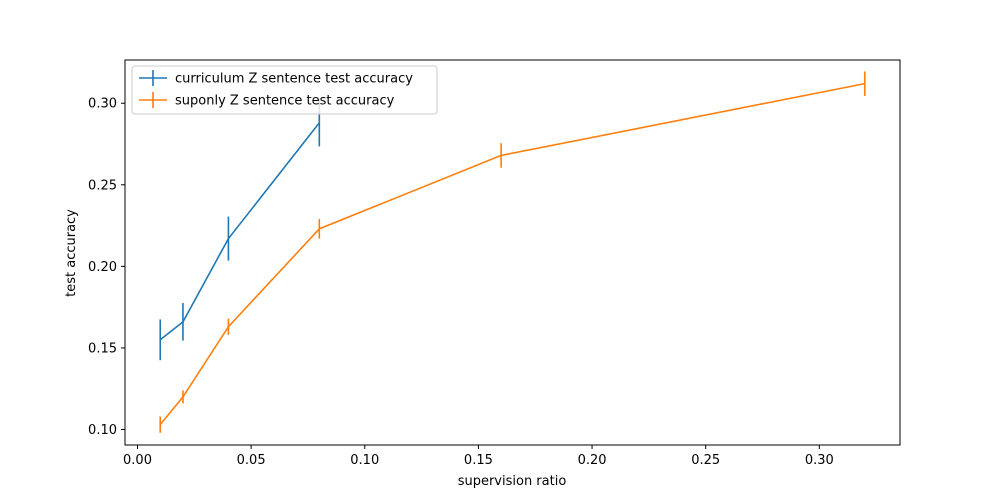 The height and width of the screenshot is (500, 1000). I want to click on legend-label-0: curriculum Z sentence test accuracy, so click(294, 79).